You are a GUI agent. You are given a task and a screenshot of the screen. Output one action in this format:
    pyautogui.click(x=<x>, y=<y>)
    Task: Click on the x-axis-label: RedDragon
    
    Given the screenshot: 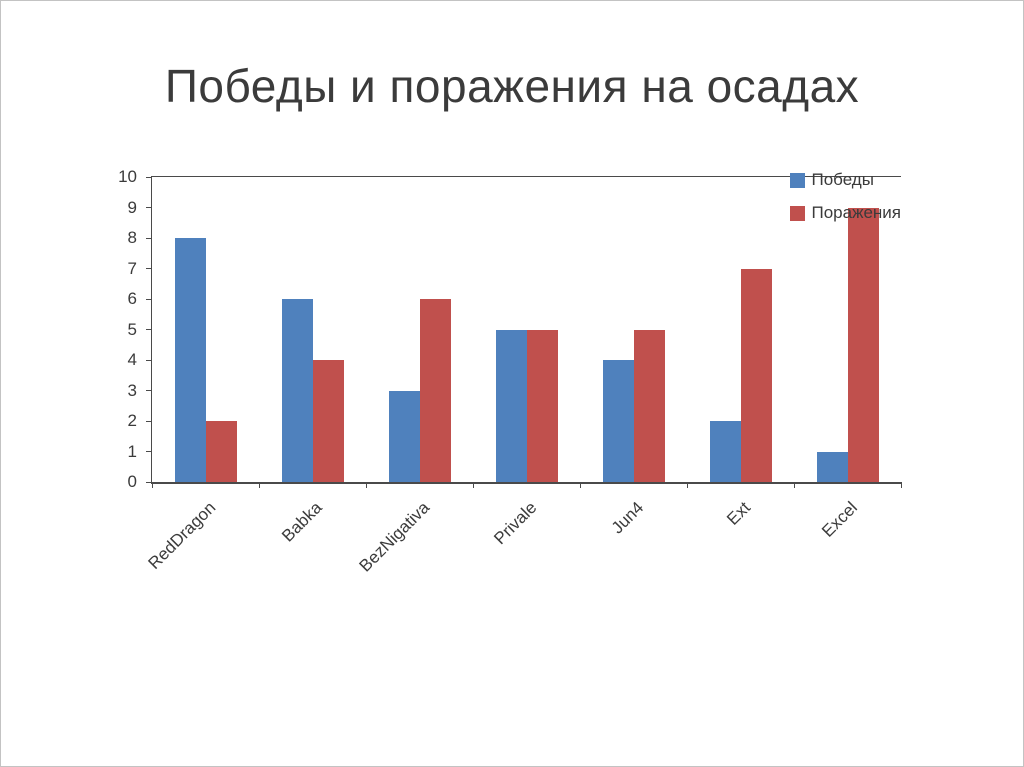 What is the action you would take?
    pyautogui.click(x=181, y=535)
    